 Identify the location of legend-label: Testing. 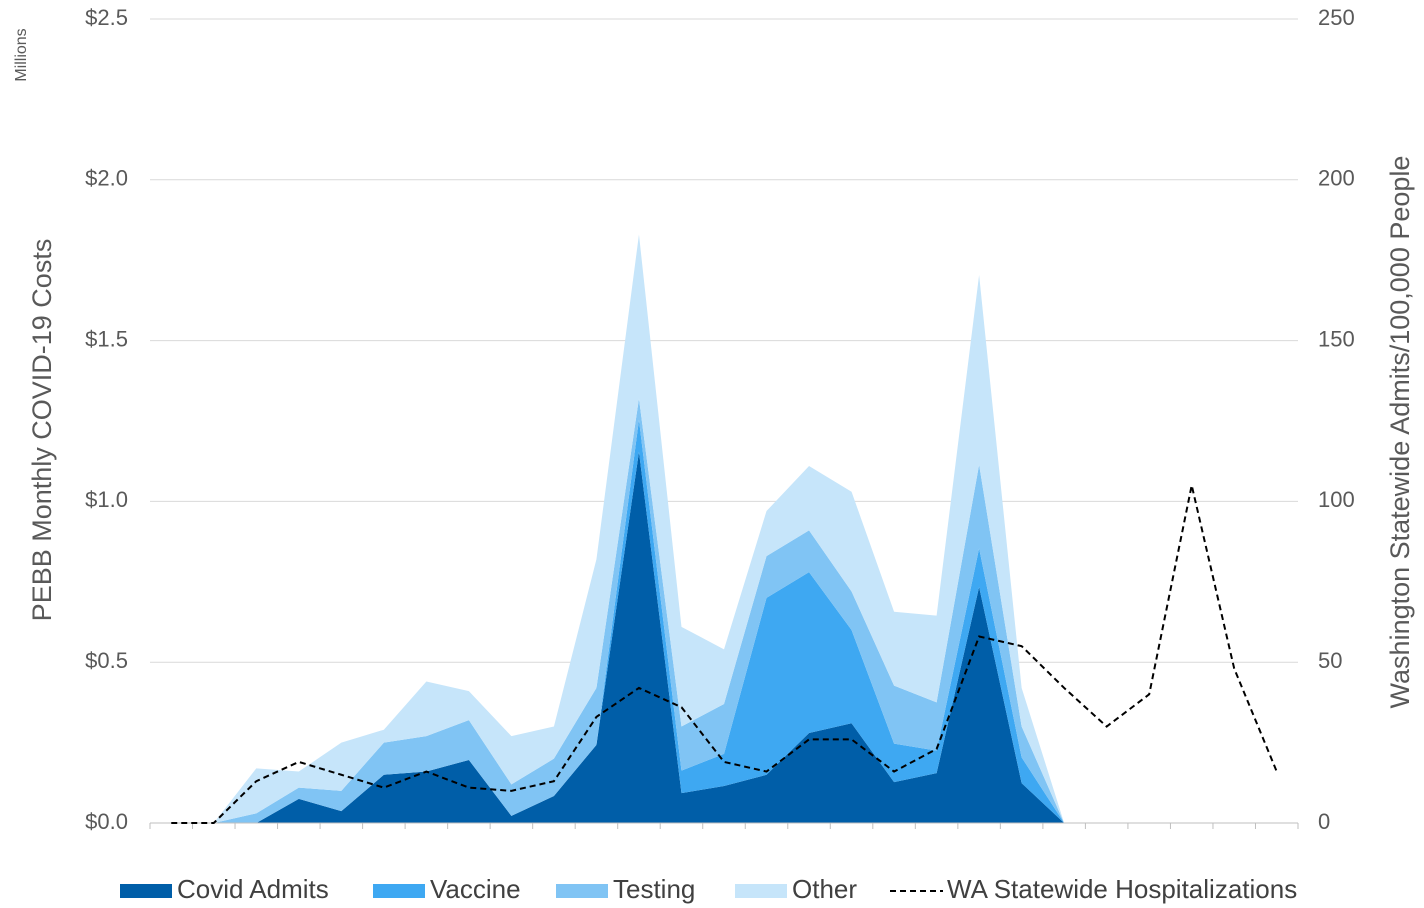
(654, 889).